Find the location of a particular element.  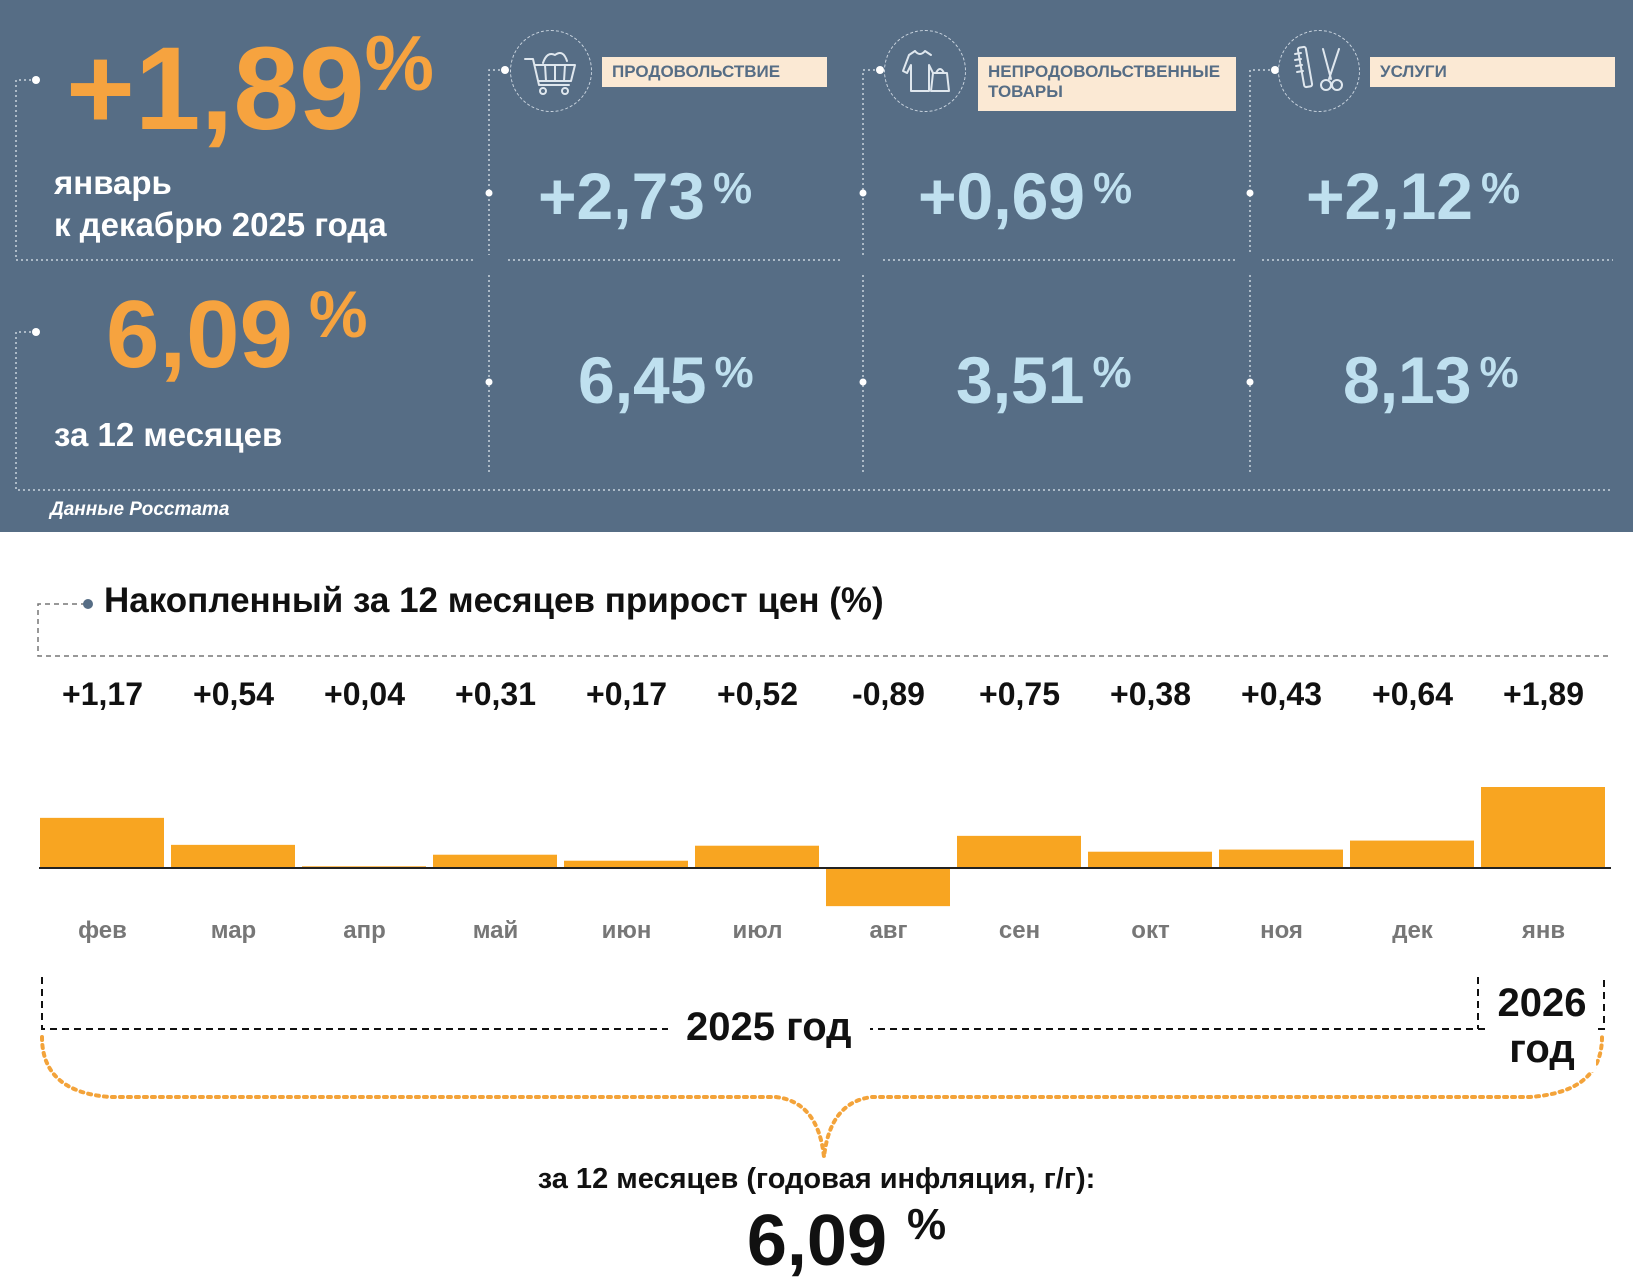

bar-value-label: +0,54 is located at coordinates (233, 694).